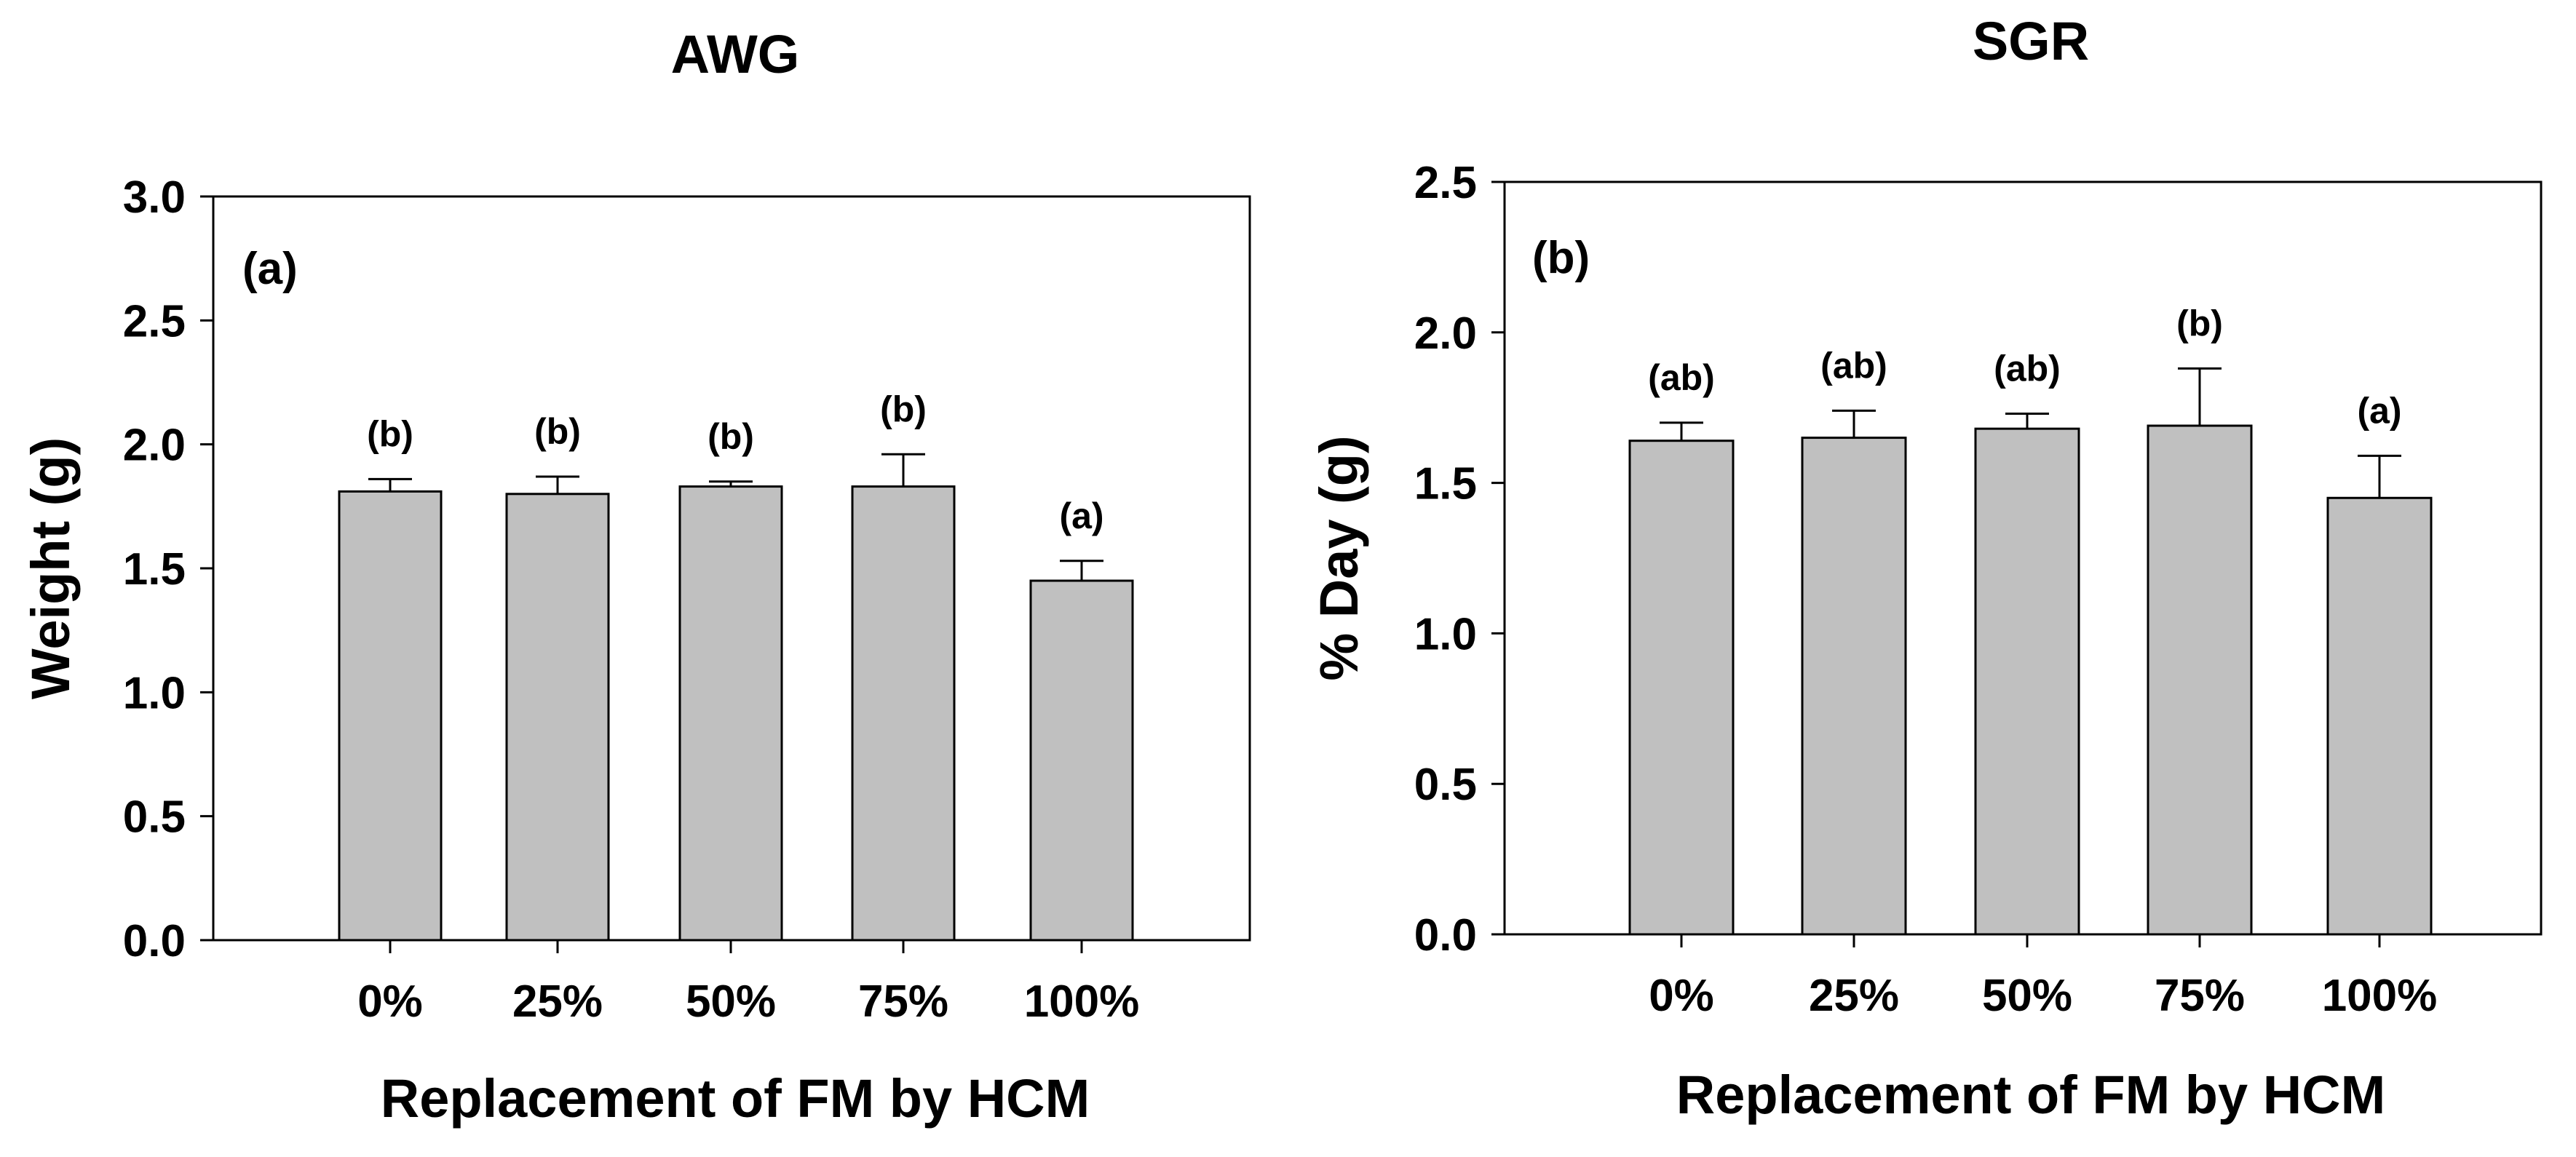 Image resolution: width=2576 pixels, height=1157 pixels. What do you see at coordinates (557, 1002) in the screenshot?
I see `x-tick-label-awg-1: 25%` at bounding box center [557, 1002].